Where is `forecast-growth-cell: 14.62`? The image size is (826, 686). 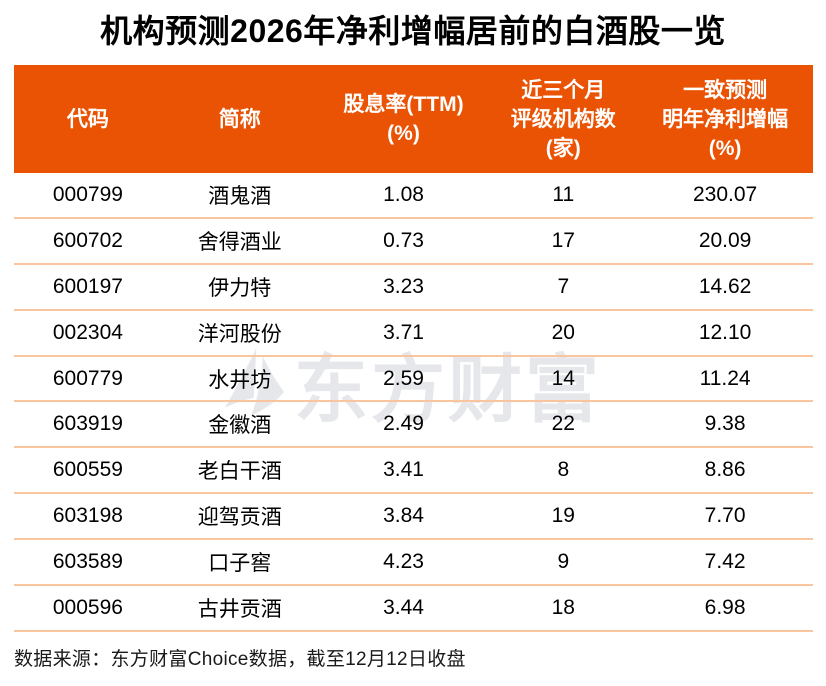 forecast-growth-cell: 14.62 is located at coordinates (725, 287).